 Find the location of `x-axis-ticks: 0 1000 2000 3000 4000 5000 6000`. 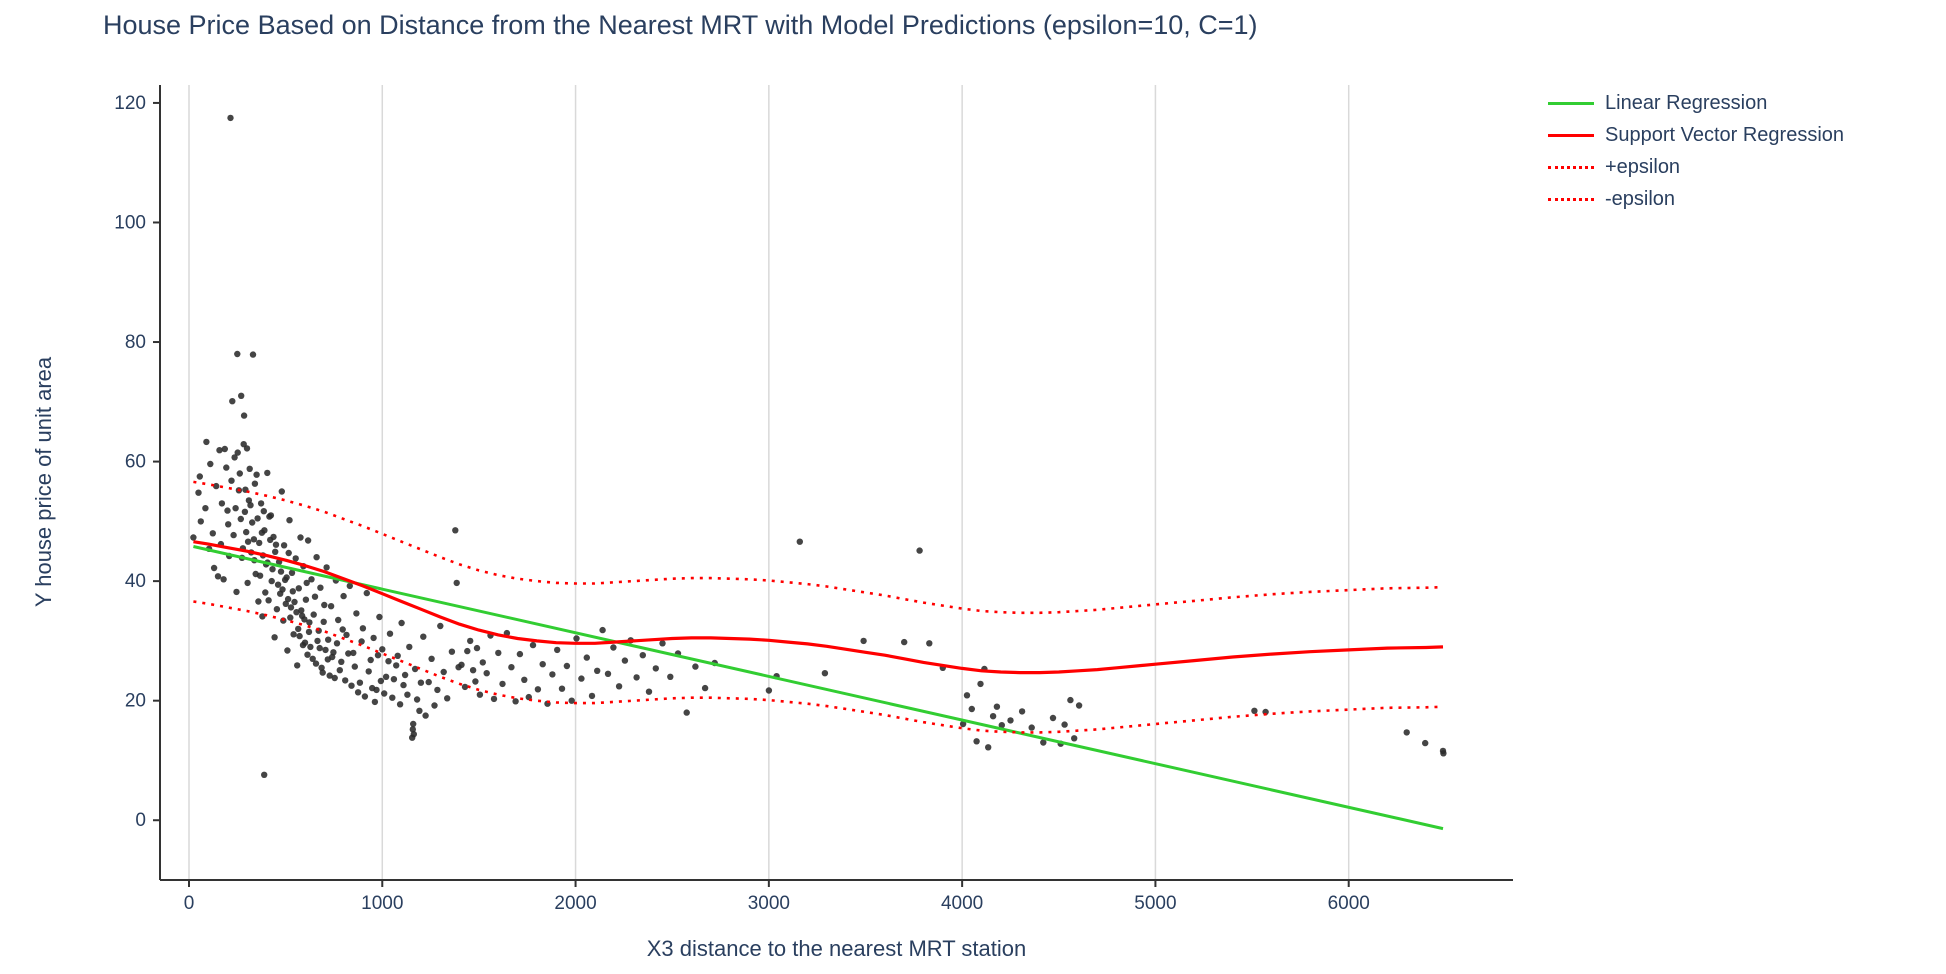

x-axis-ticks: 0 1000 2000 3000 4000 5000 6000 is located at coordinates (777, 897).